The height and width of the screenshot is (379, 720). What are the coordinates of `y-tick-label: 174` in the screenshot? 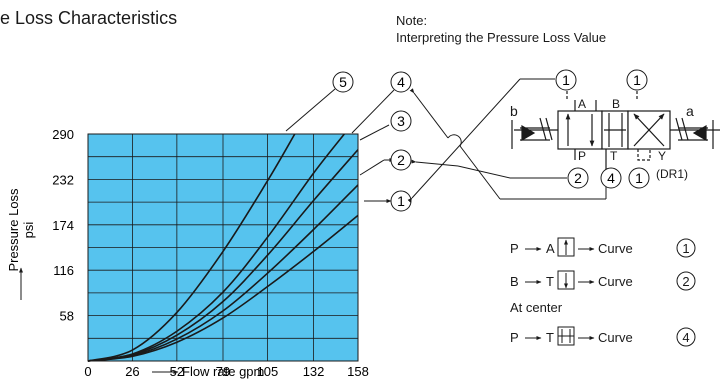 It's located at (63, 225).